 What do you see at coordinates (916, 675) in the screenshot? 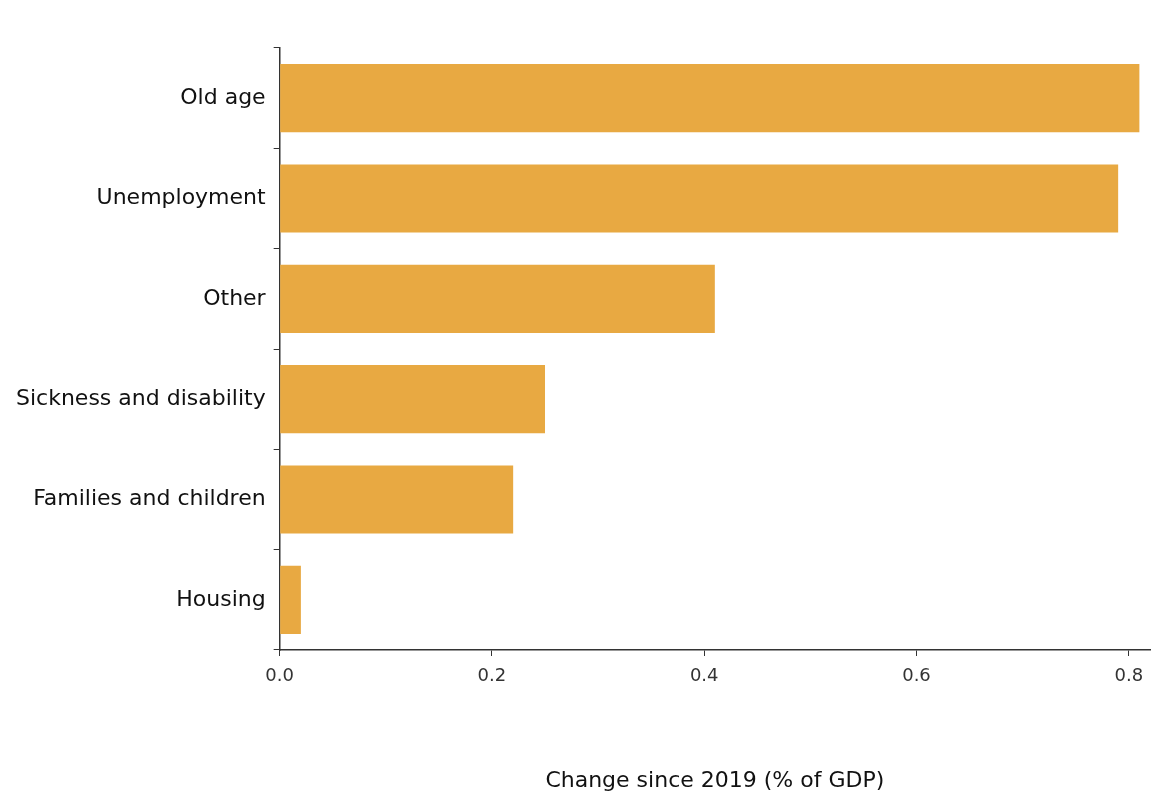
I see `x-tick-label: 0.6` at bounding box center [916, 675].